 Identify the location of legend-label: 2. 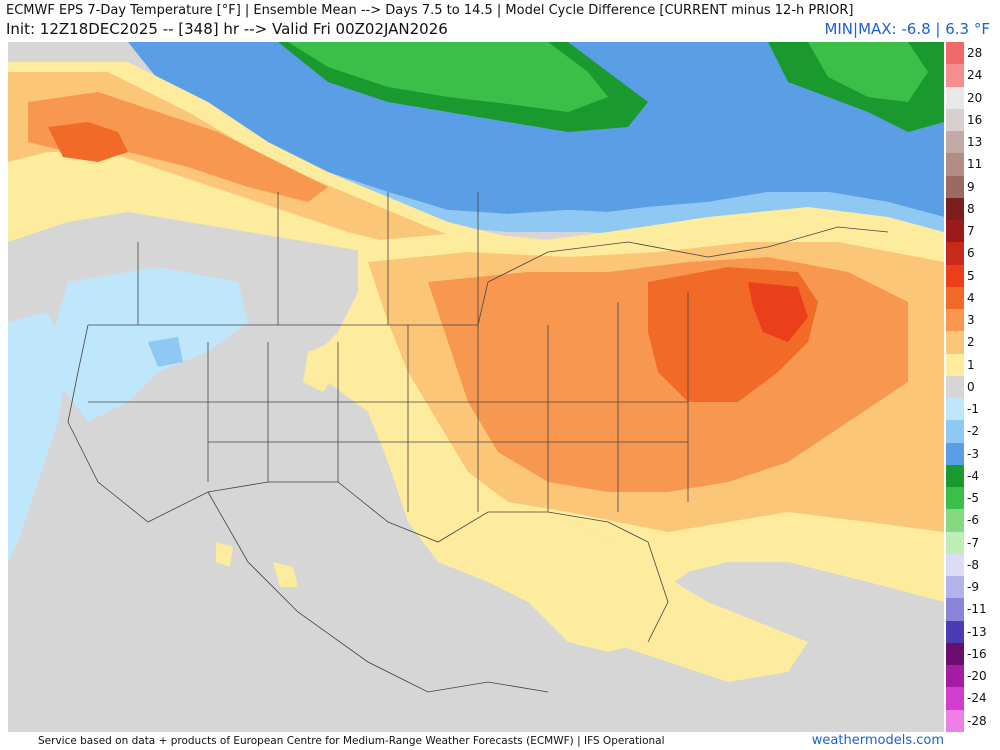
(971, 342).